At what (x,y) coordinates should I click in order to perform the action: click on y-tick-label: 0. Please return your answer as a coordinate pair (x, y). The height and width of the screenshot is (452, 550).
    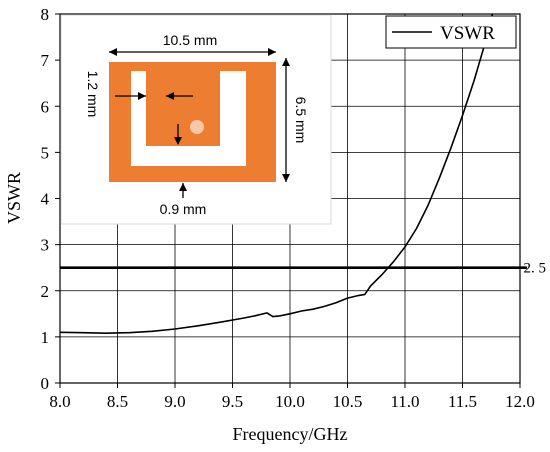
    Looking at the image, I should click on (45, 383).